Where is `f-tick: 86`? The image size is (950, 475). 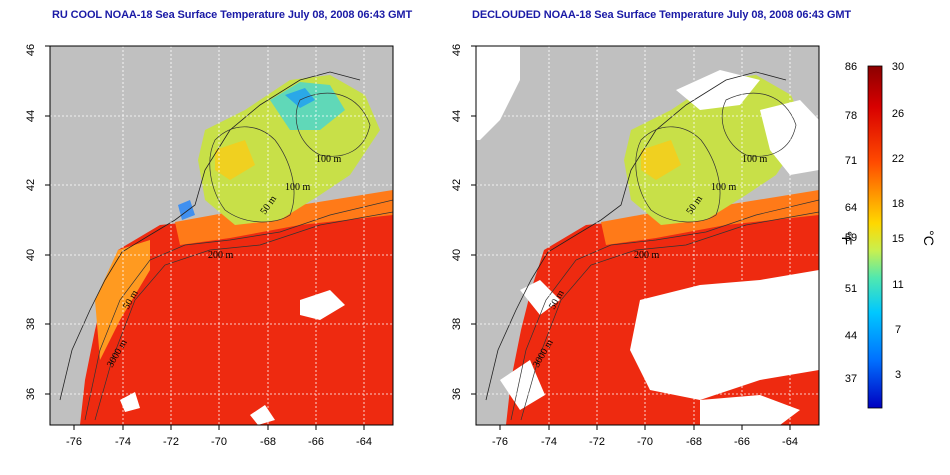 f-tick: 86 is located at coordinates (851, 67).